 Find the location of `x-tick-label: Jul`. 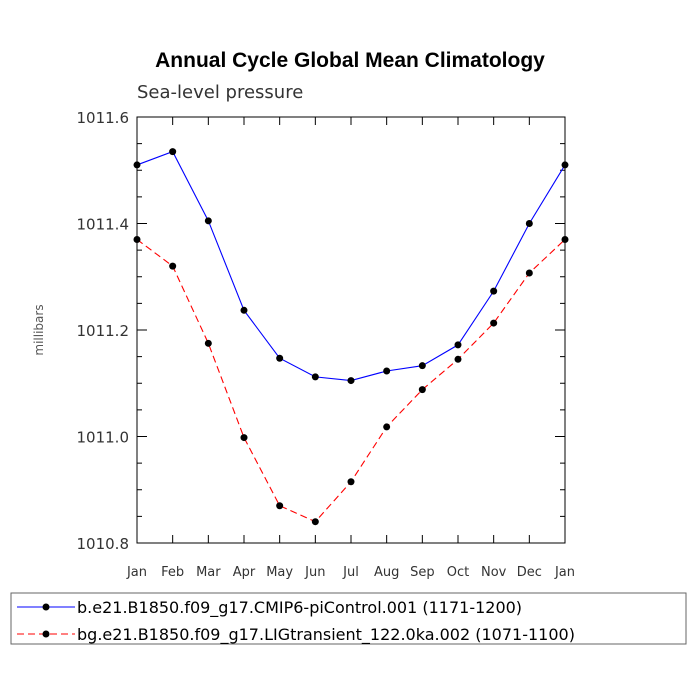

x-tick-label: Jul is located at coordinates (350, 572).